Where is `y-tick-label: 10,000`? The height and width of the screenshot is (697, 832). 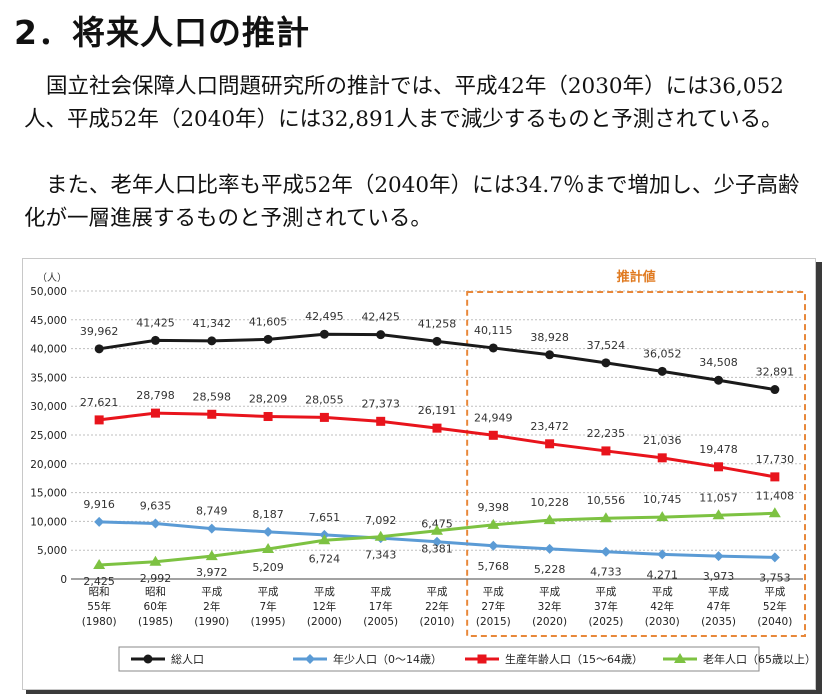
y-tick-label: 10,000 is located at coordinates (48, 522).